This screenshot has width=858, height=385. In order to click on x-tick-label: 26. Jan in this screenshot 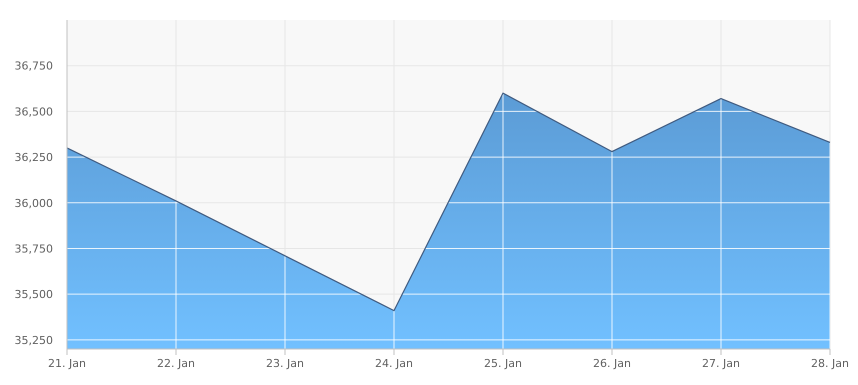, I will do `click(612, 363)`.